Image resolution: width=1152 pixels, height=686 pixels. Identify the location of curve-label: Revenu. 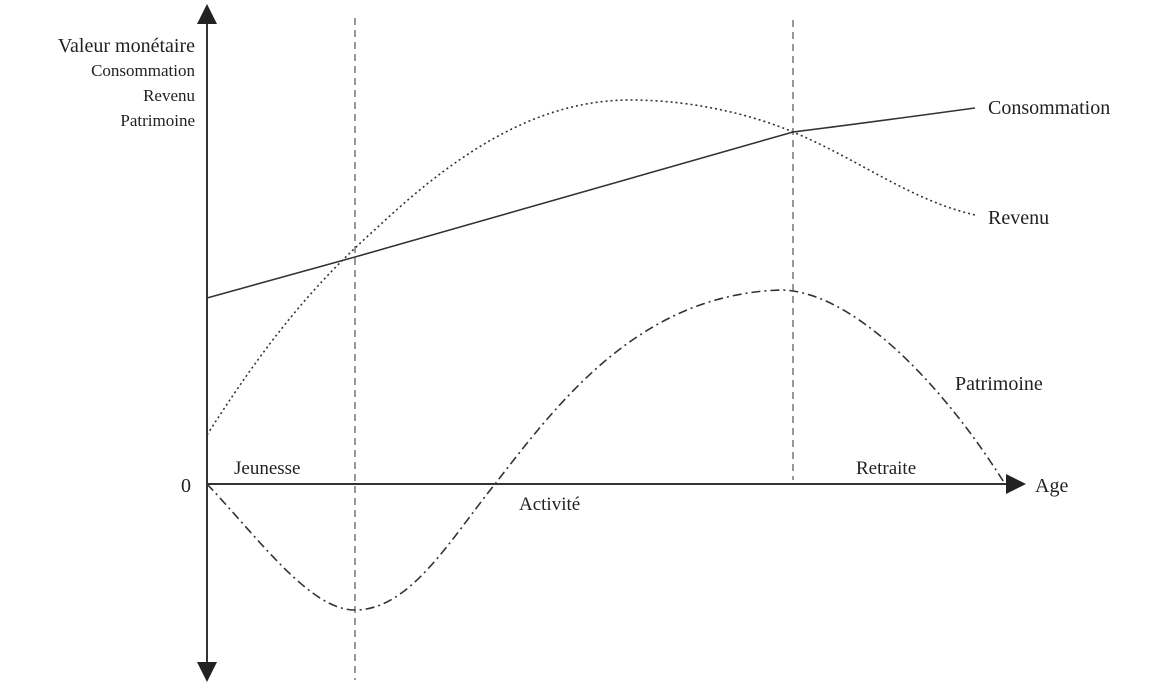
(1018, 218).